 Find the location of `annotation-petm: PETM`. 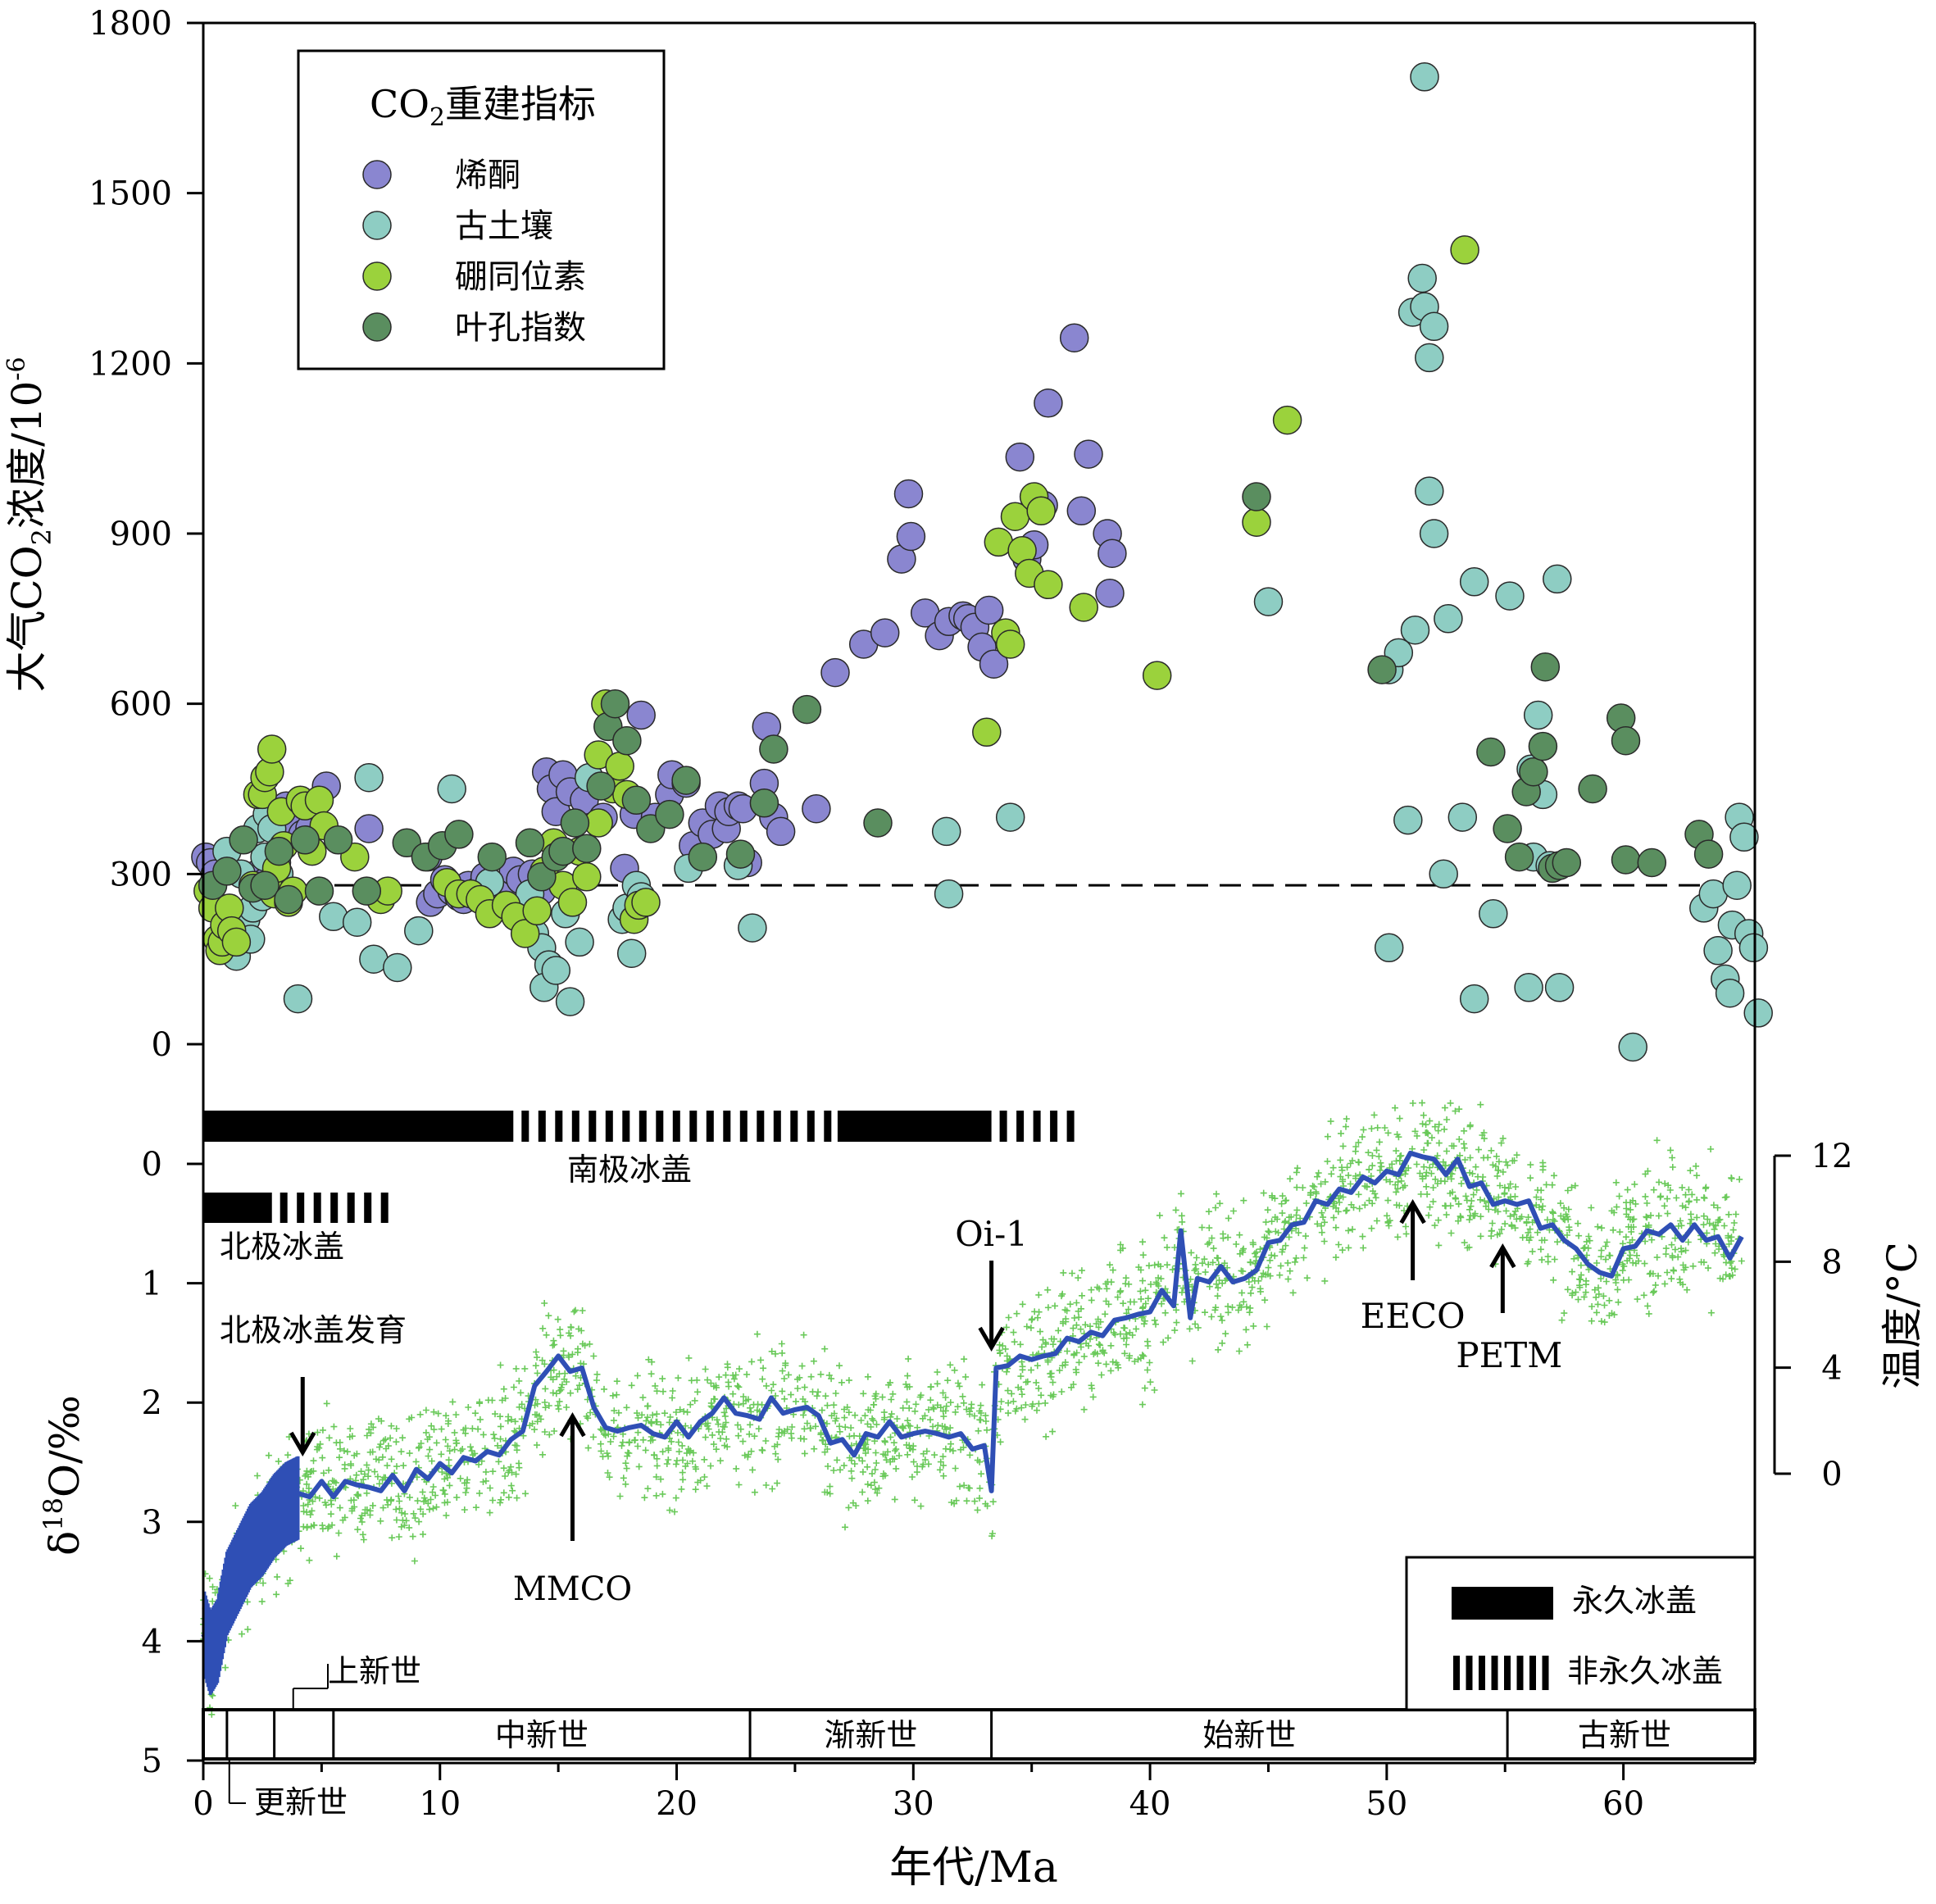

annotation-petm: PETM is located at coordinates (1509, 1355).